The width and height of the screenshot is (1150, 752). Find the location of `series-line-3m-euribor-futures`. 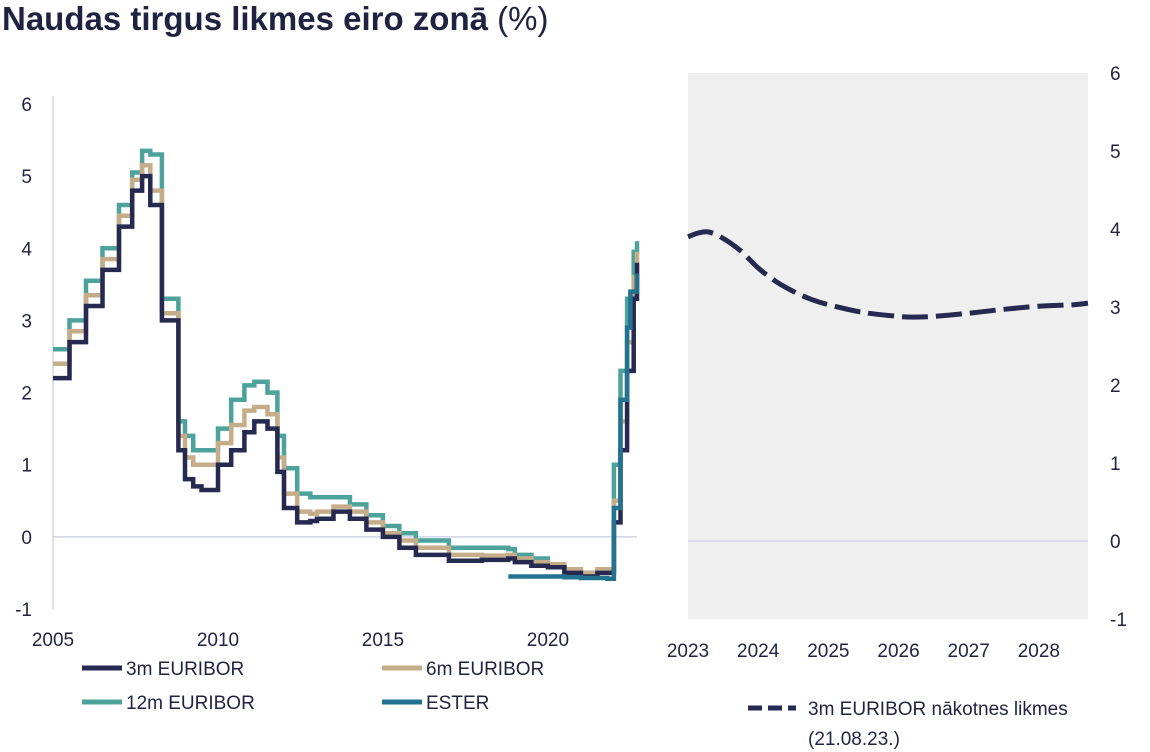

series-line-3m-euribor-futures is located at coordinates (888, 274).